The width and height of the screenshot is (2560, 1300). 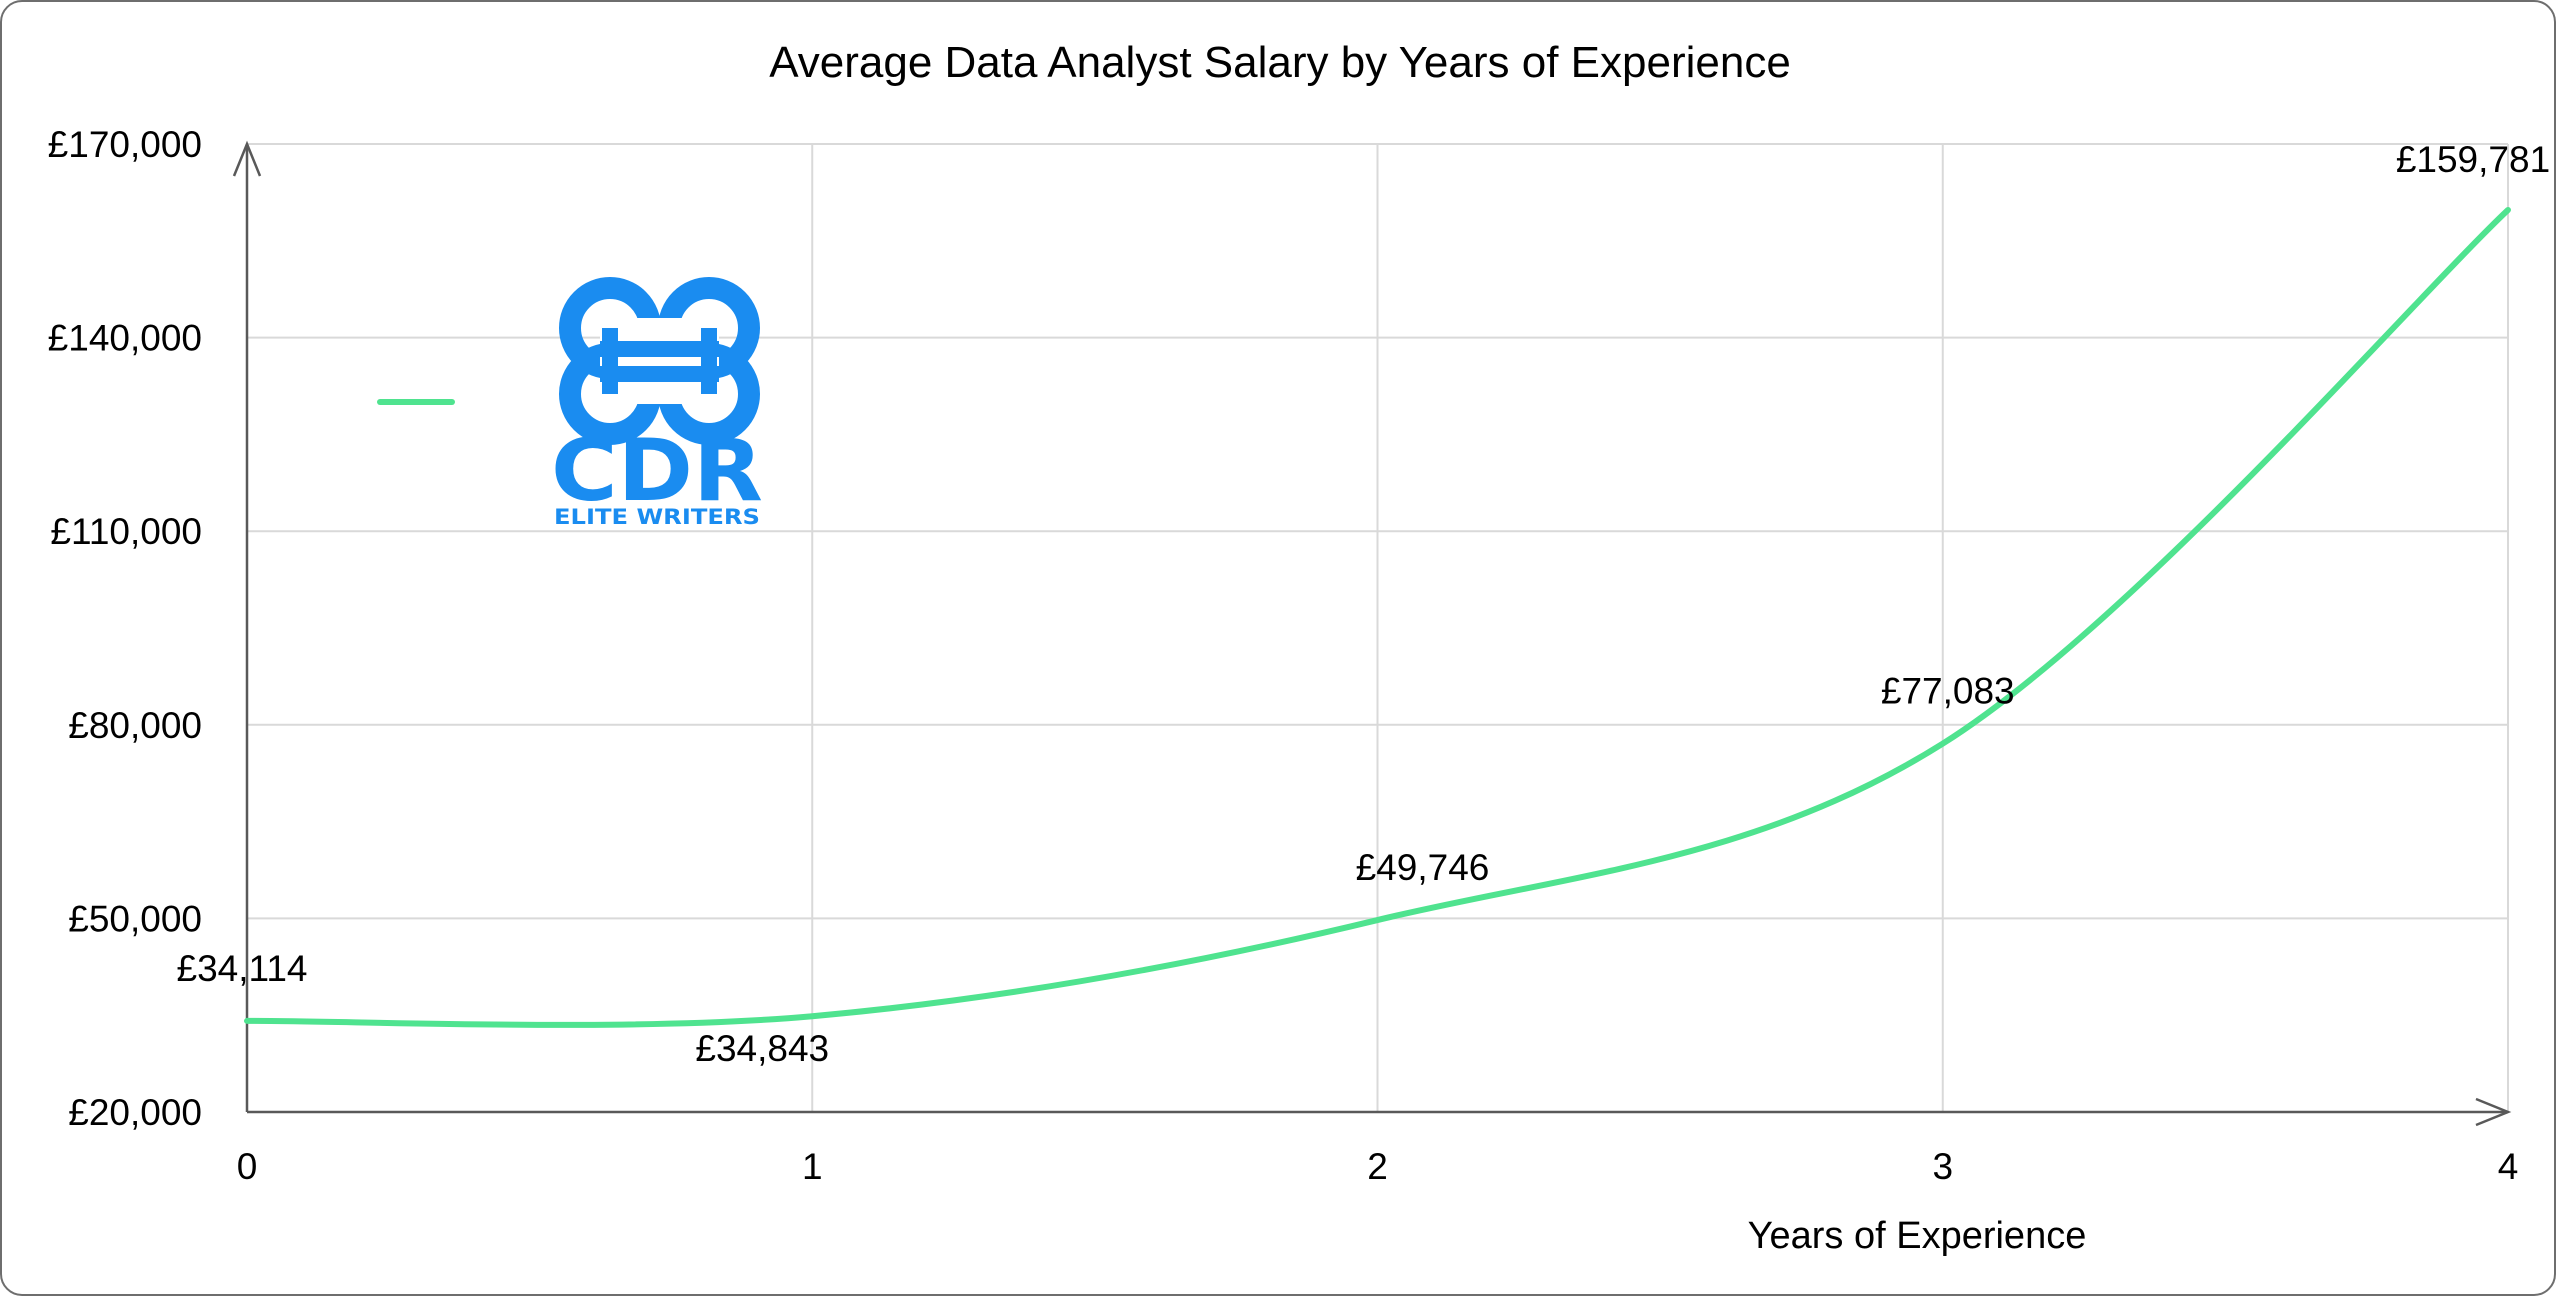 I want to click on data-label: £34,114, so click(x=242, y=968).